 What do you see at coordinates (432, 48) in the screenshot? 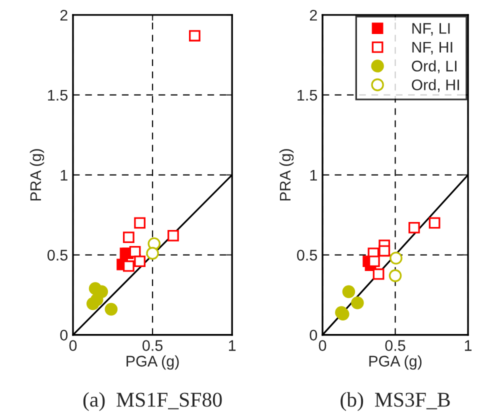
I see `legend-label: NF, HI` at bounding box center [432, 48].